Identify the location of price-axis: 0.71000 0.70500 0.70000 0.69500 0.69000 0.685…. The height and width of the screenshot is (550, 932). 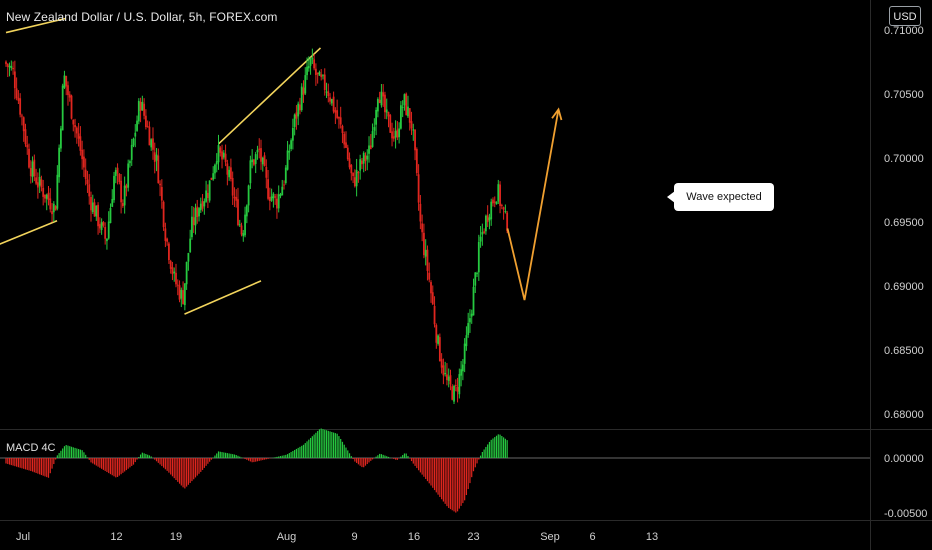
(904, 223).